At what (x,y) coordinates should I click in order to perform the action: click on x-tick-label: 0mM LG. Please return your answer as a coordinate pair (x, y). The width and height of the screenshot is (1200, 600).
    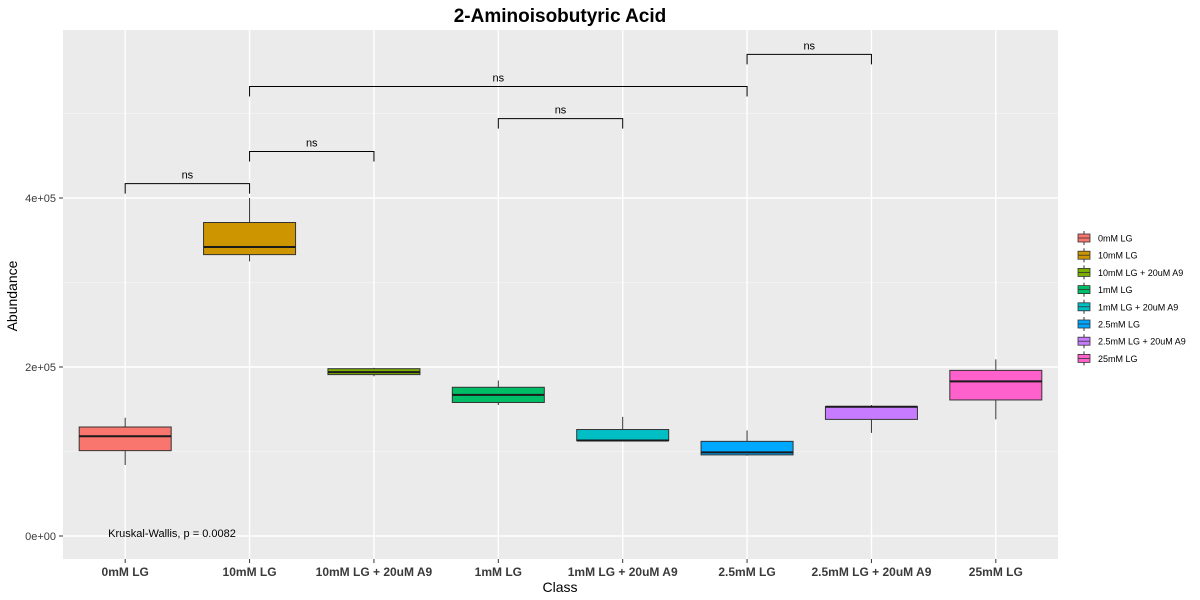
    Looking at the image, I should click on (125, 572).